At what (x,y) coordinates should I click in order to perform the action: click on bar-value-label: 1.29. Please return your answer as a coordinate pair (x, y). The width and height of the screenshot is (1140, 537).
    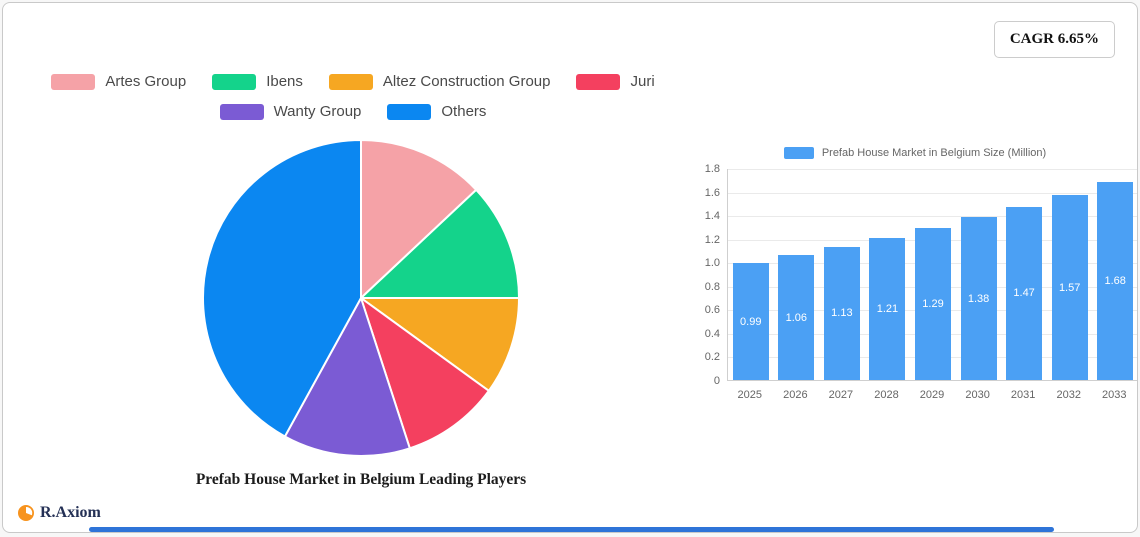
    Looking at the image, I should click on (933, 304).